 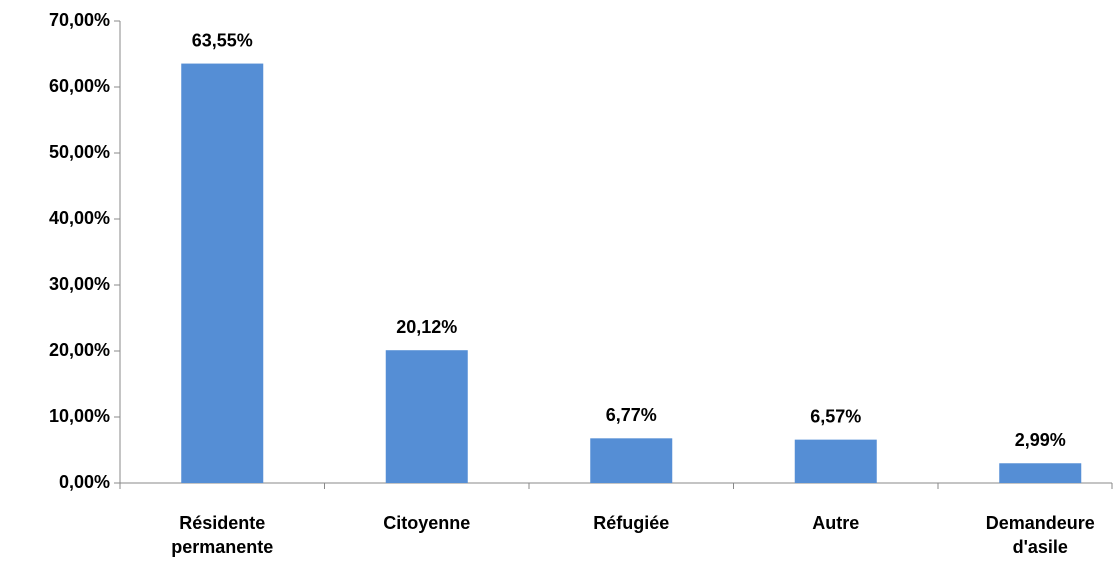 What do you see at coordinates (222, 535) in the screenshot?
I see `x-tick-label: Résidente permanente` at bounding box center [222, 535].